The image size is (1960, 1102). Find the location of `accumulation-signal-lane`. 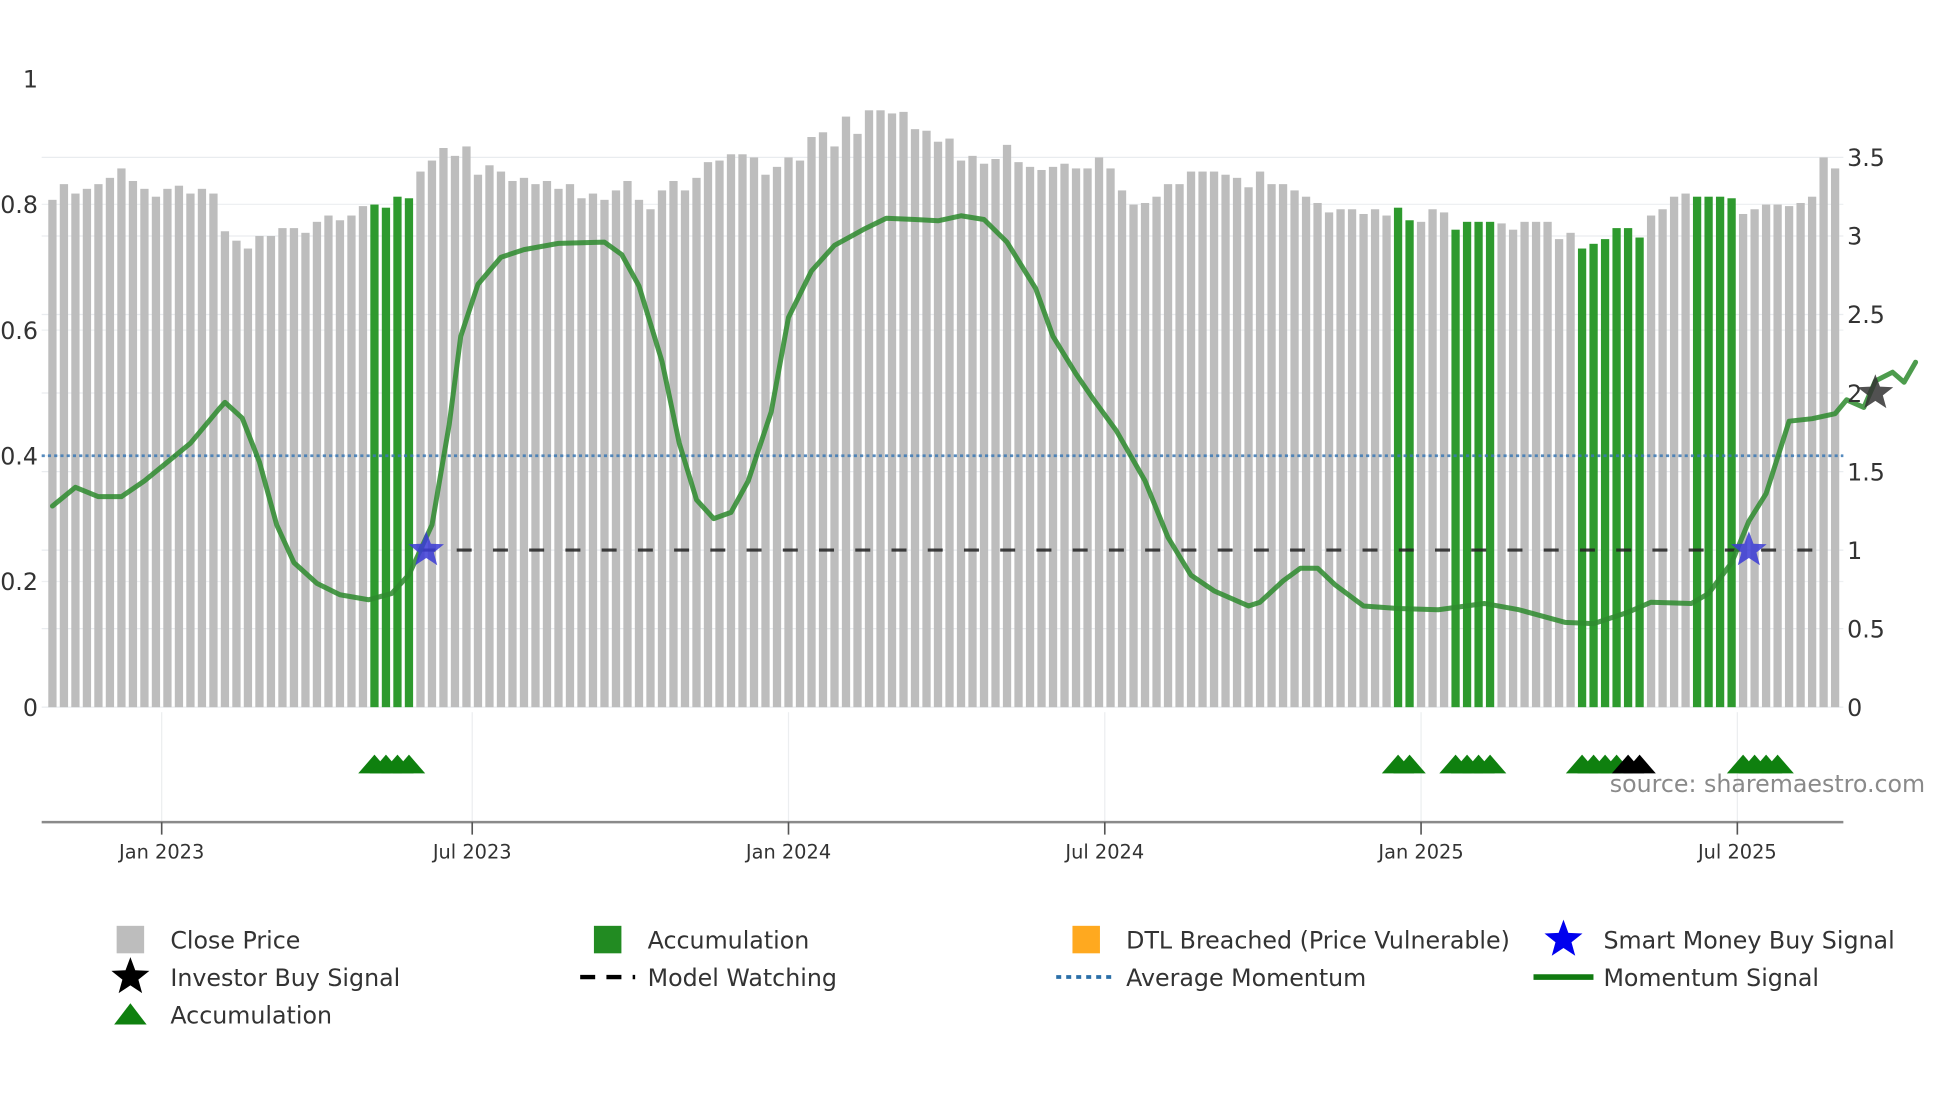

accumulation-signal-lane is located at coordinates (1076, 764).